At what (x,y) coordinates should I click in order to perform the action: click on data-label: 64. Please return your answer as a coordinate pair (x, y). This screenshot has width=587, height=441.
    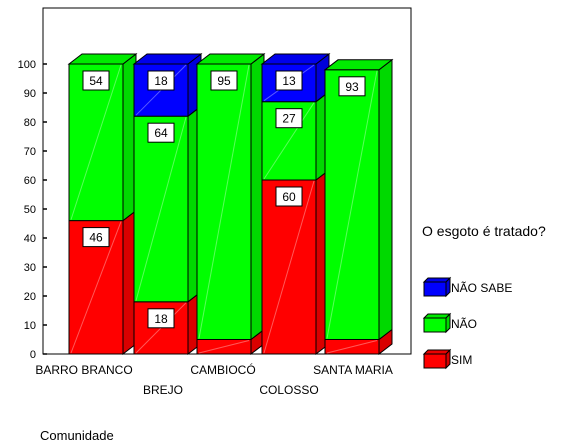
    Looking at the image, I should click on (161, 133).